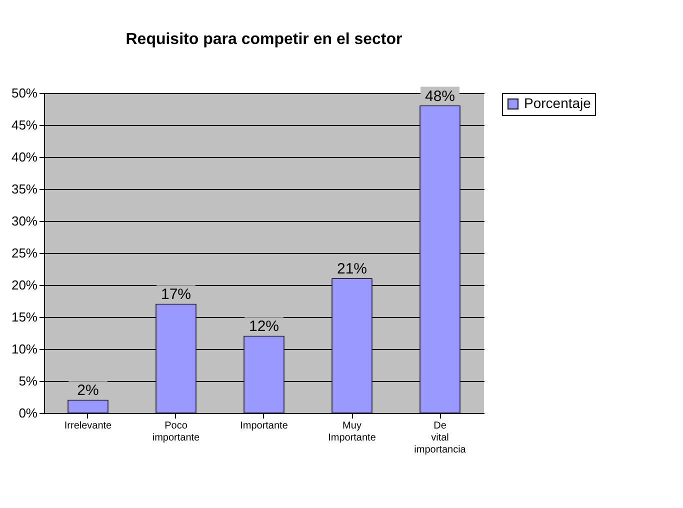 Image resolution: width=683 pixels, height=508 pixels. I want to click on y-tick-label: 5%, so click(28, 381).